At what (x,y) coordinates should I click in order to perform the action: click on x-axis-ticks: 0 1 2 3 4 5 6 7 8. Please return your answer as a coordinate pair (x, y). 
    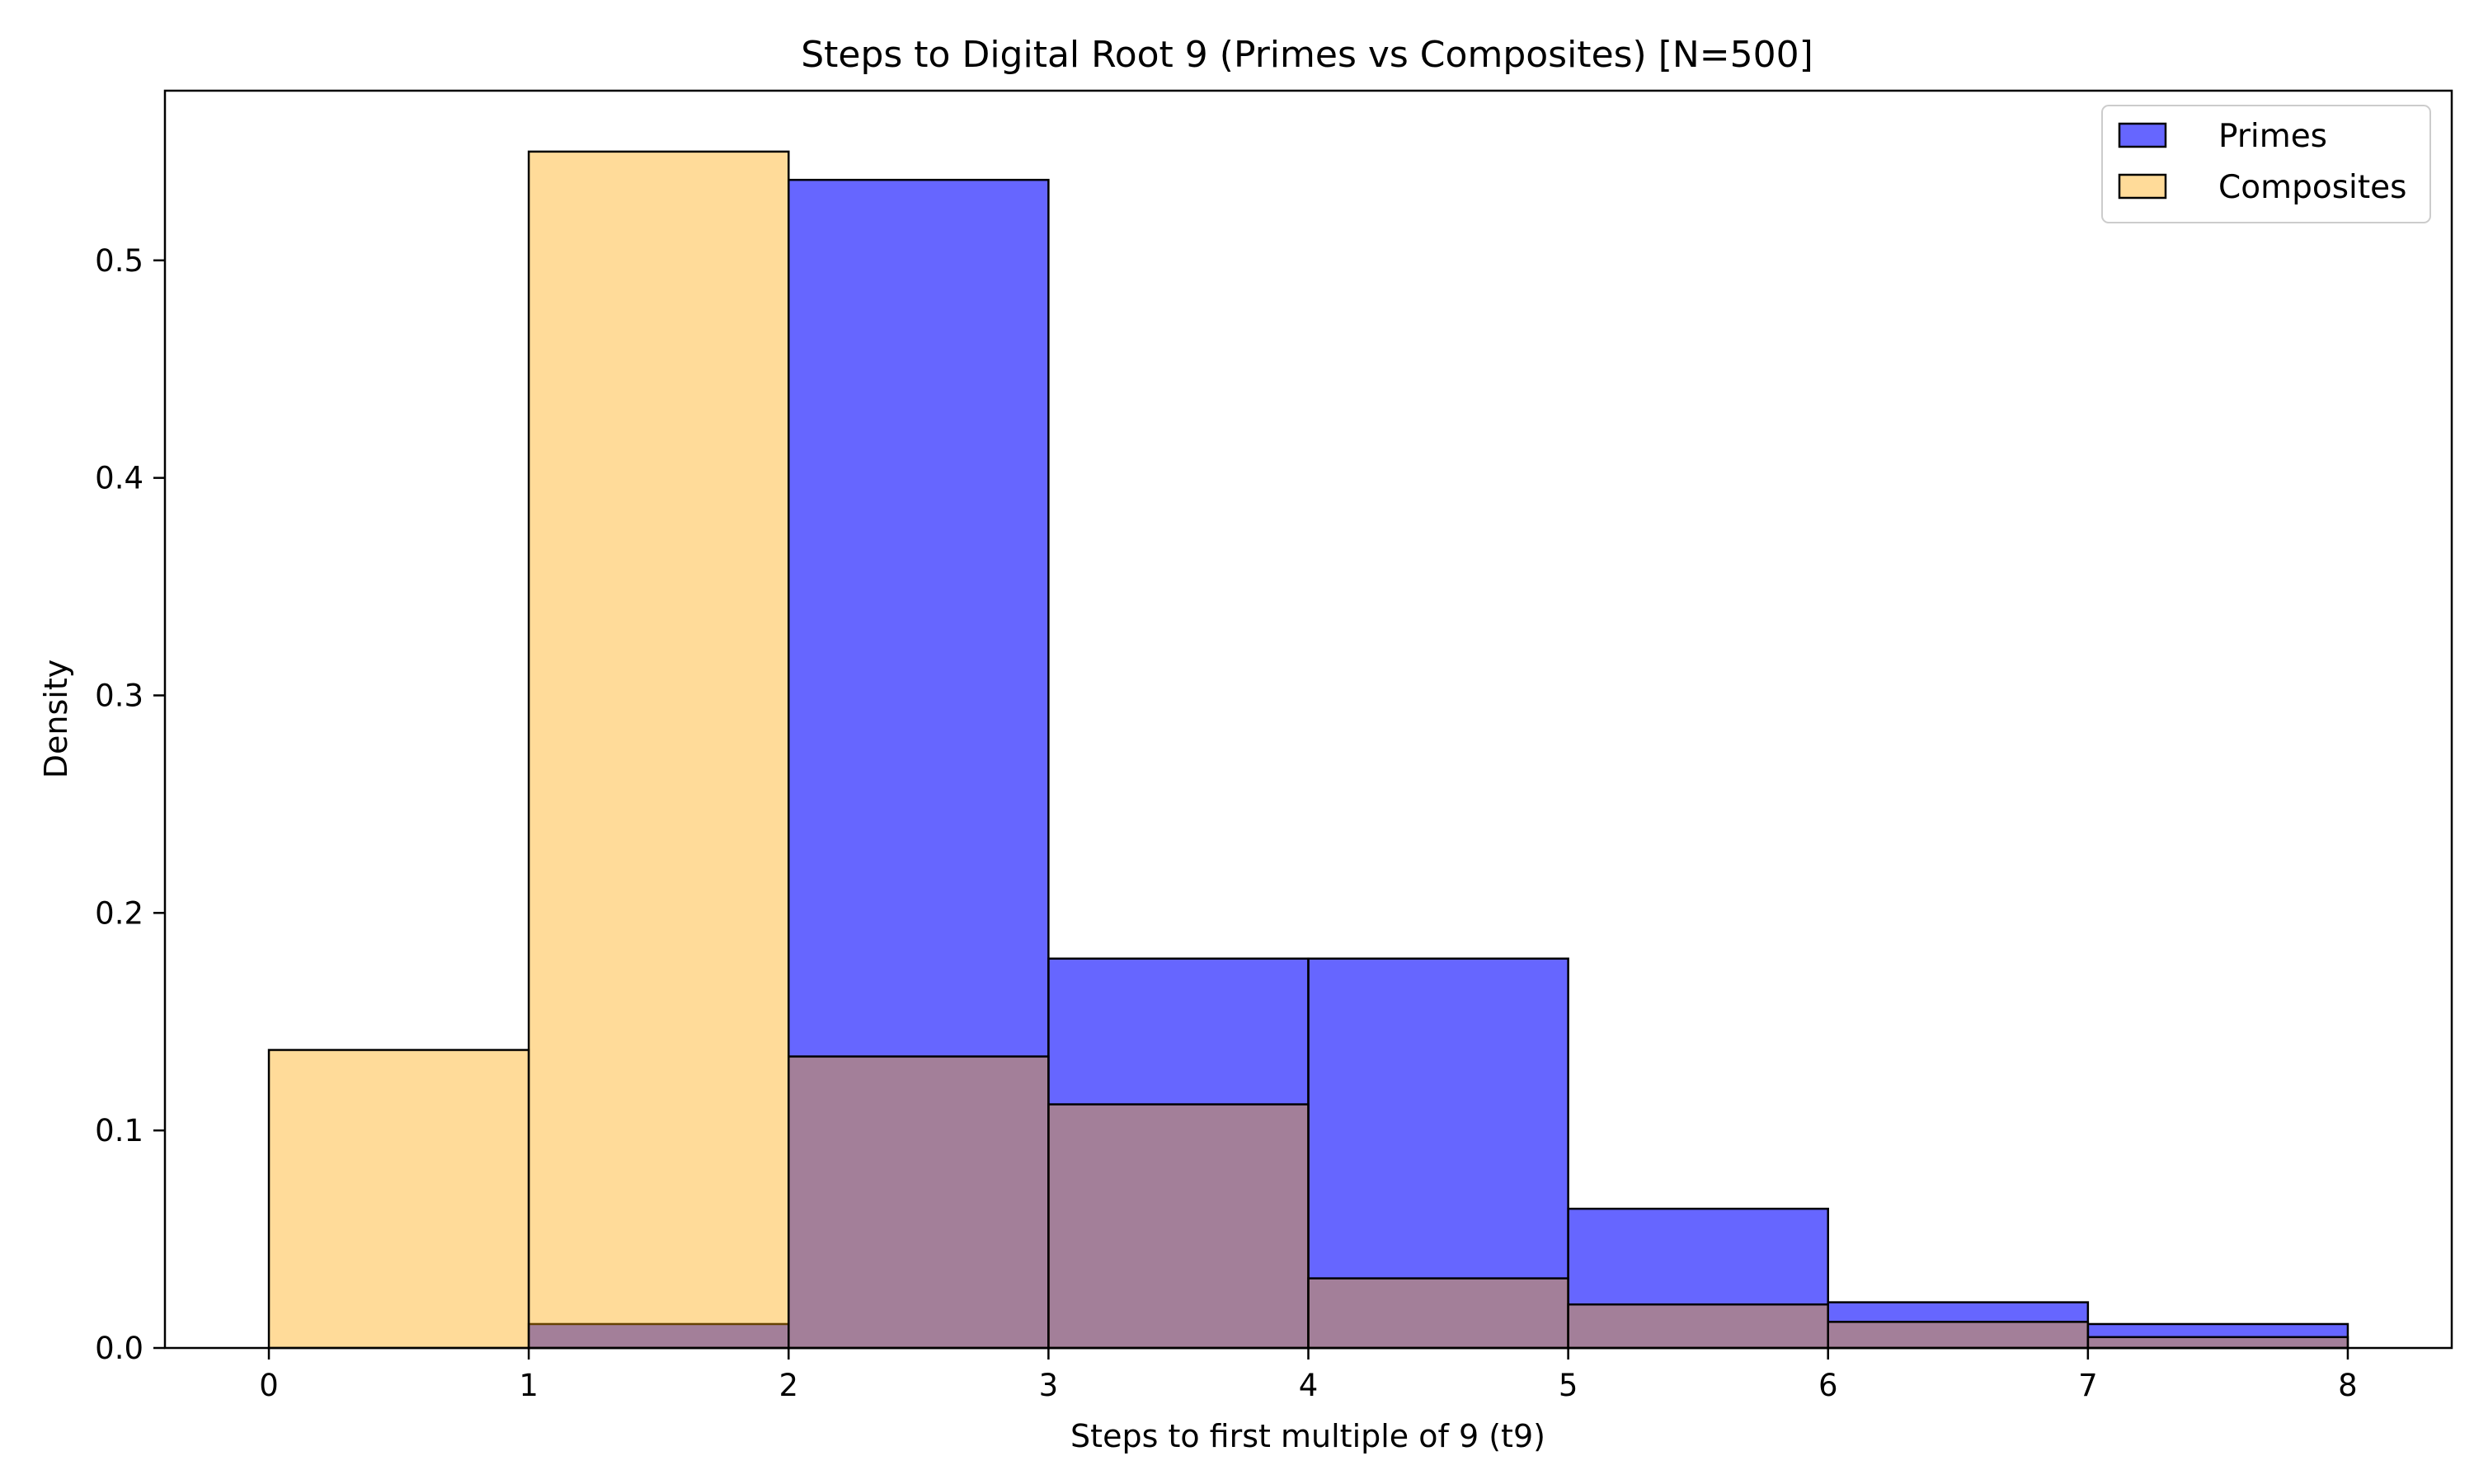
    Looking at the image, I should click on (1308, 1375).